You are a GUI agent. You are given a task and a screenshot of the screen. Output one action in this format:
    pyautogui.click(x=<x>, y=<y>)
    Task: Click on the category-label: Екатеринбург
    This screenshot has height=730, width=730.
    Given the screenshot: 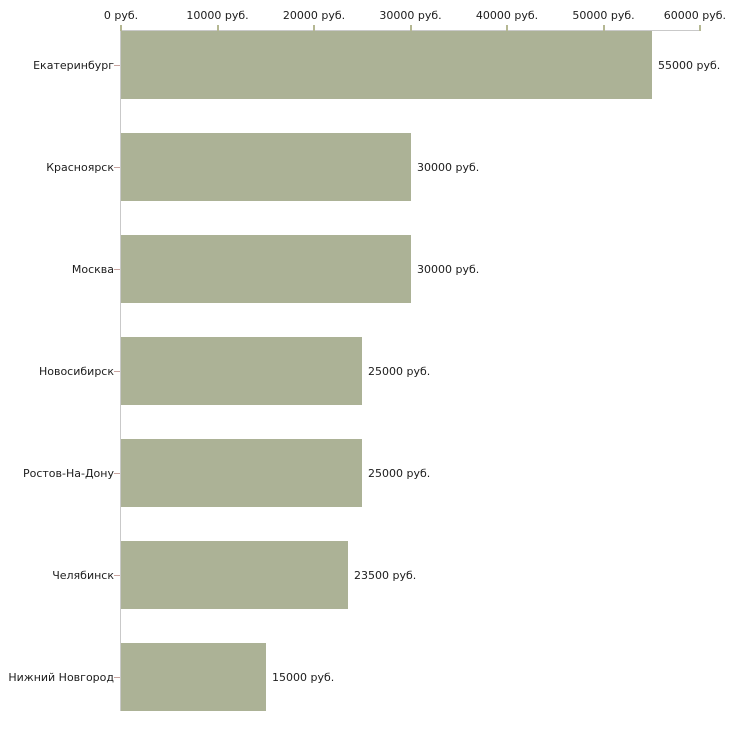 What is the action you would take?
    pyautogui.click(x=73, y=65)
    